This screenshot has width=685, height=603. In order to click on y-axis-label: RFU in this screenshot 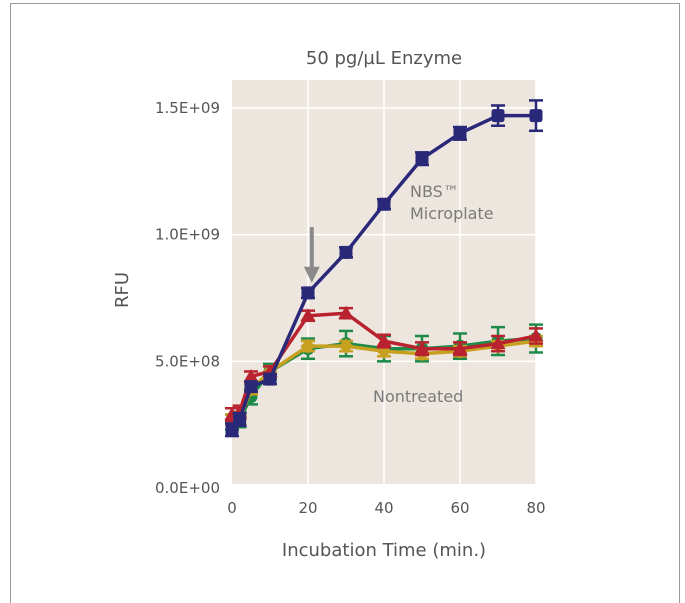, I will do `click(122, 290)`.